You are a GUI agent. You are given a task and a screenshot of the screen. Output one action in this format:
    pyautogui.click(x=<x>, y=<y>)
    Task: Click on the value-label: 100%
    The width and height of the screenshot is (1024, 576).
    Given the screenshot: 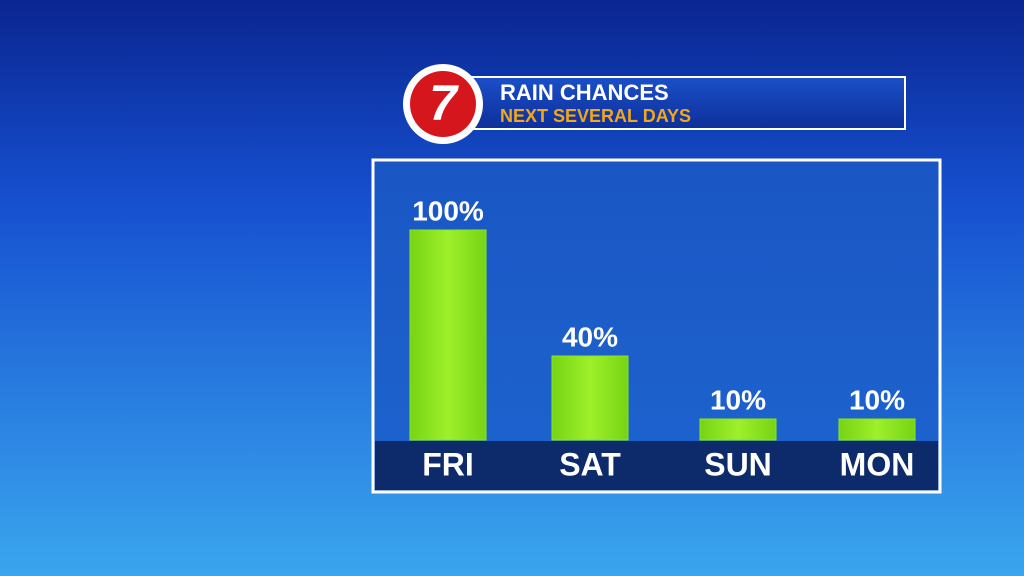 What is the action you would take?
    pyautogui.click(x=448, y=210)
    